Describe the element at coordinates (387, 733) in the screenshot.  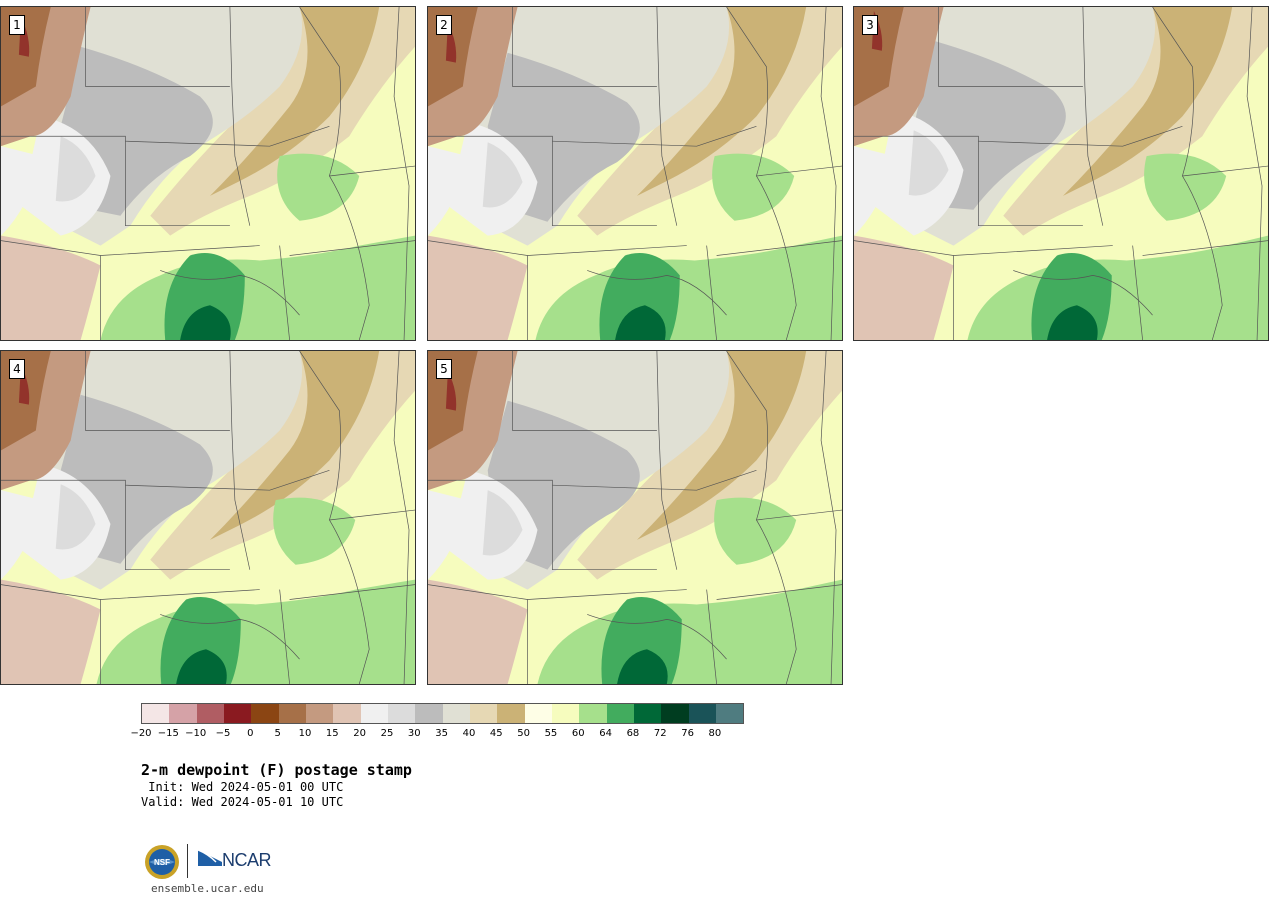
I see `colorbar-tick: 25` at that location.